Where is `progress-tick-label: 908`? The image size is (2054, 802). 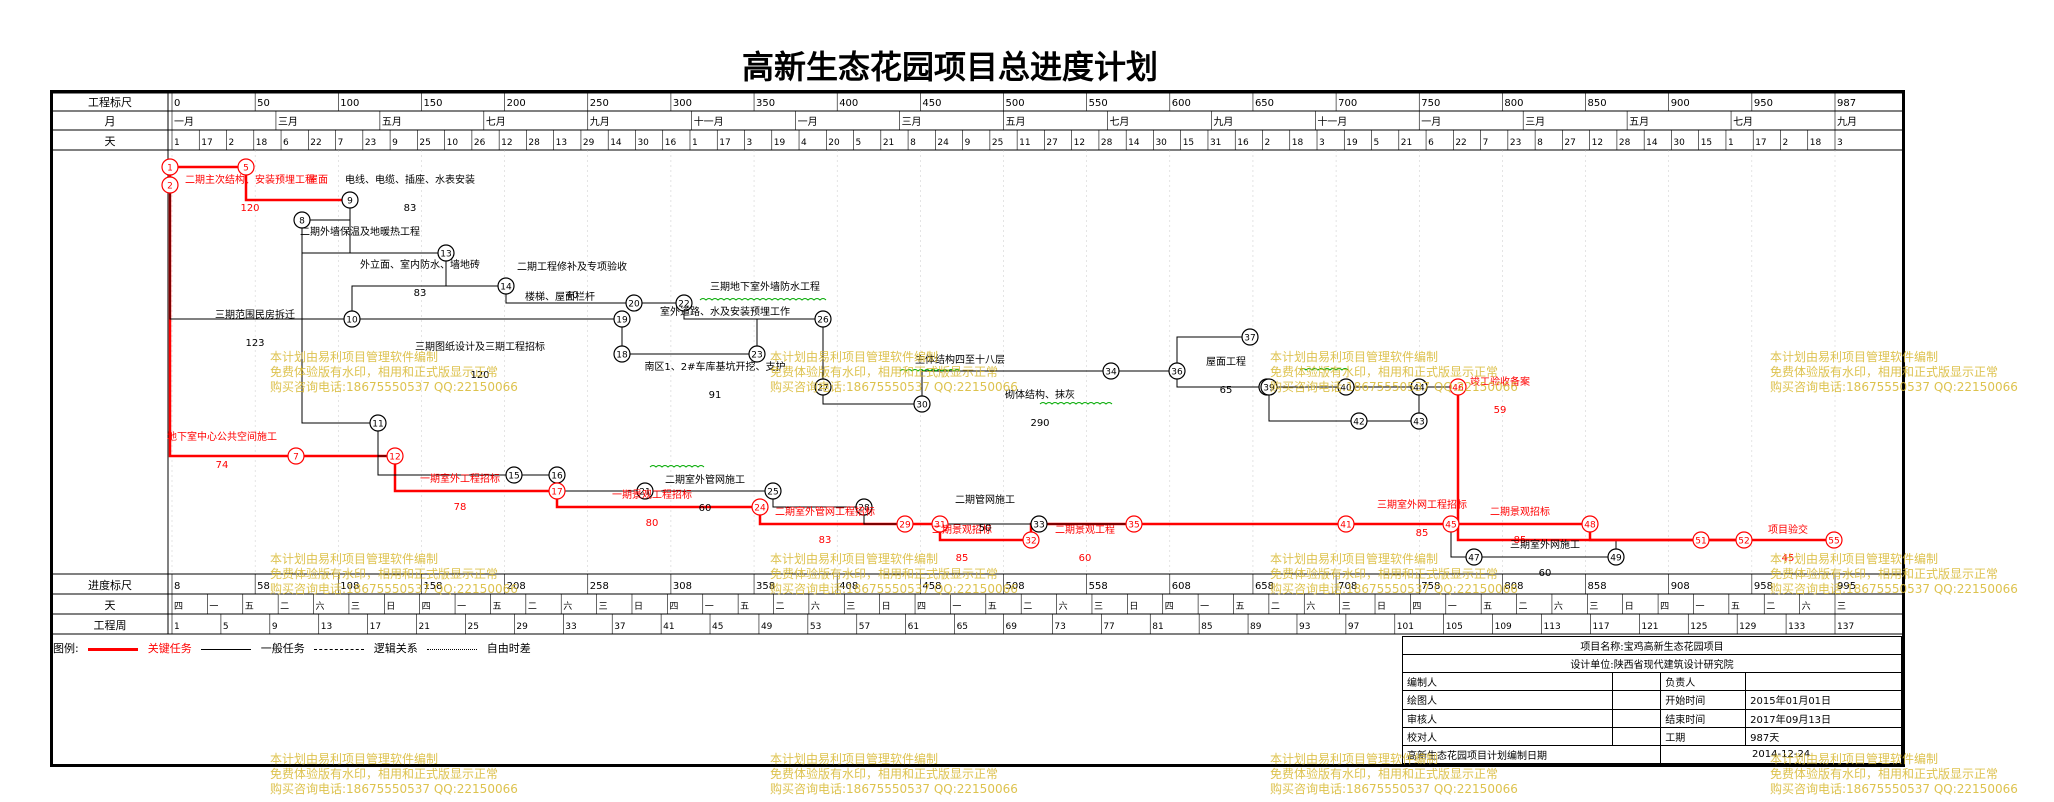 progress-tick-label: 908 is located at coordinates (1680, 586).